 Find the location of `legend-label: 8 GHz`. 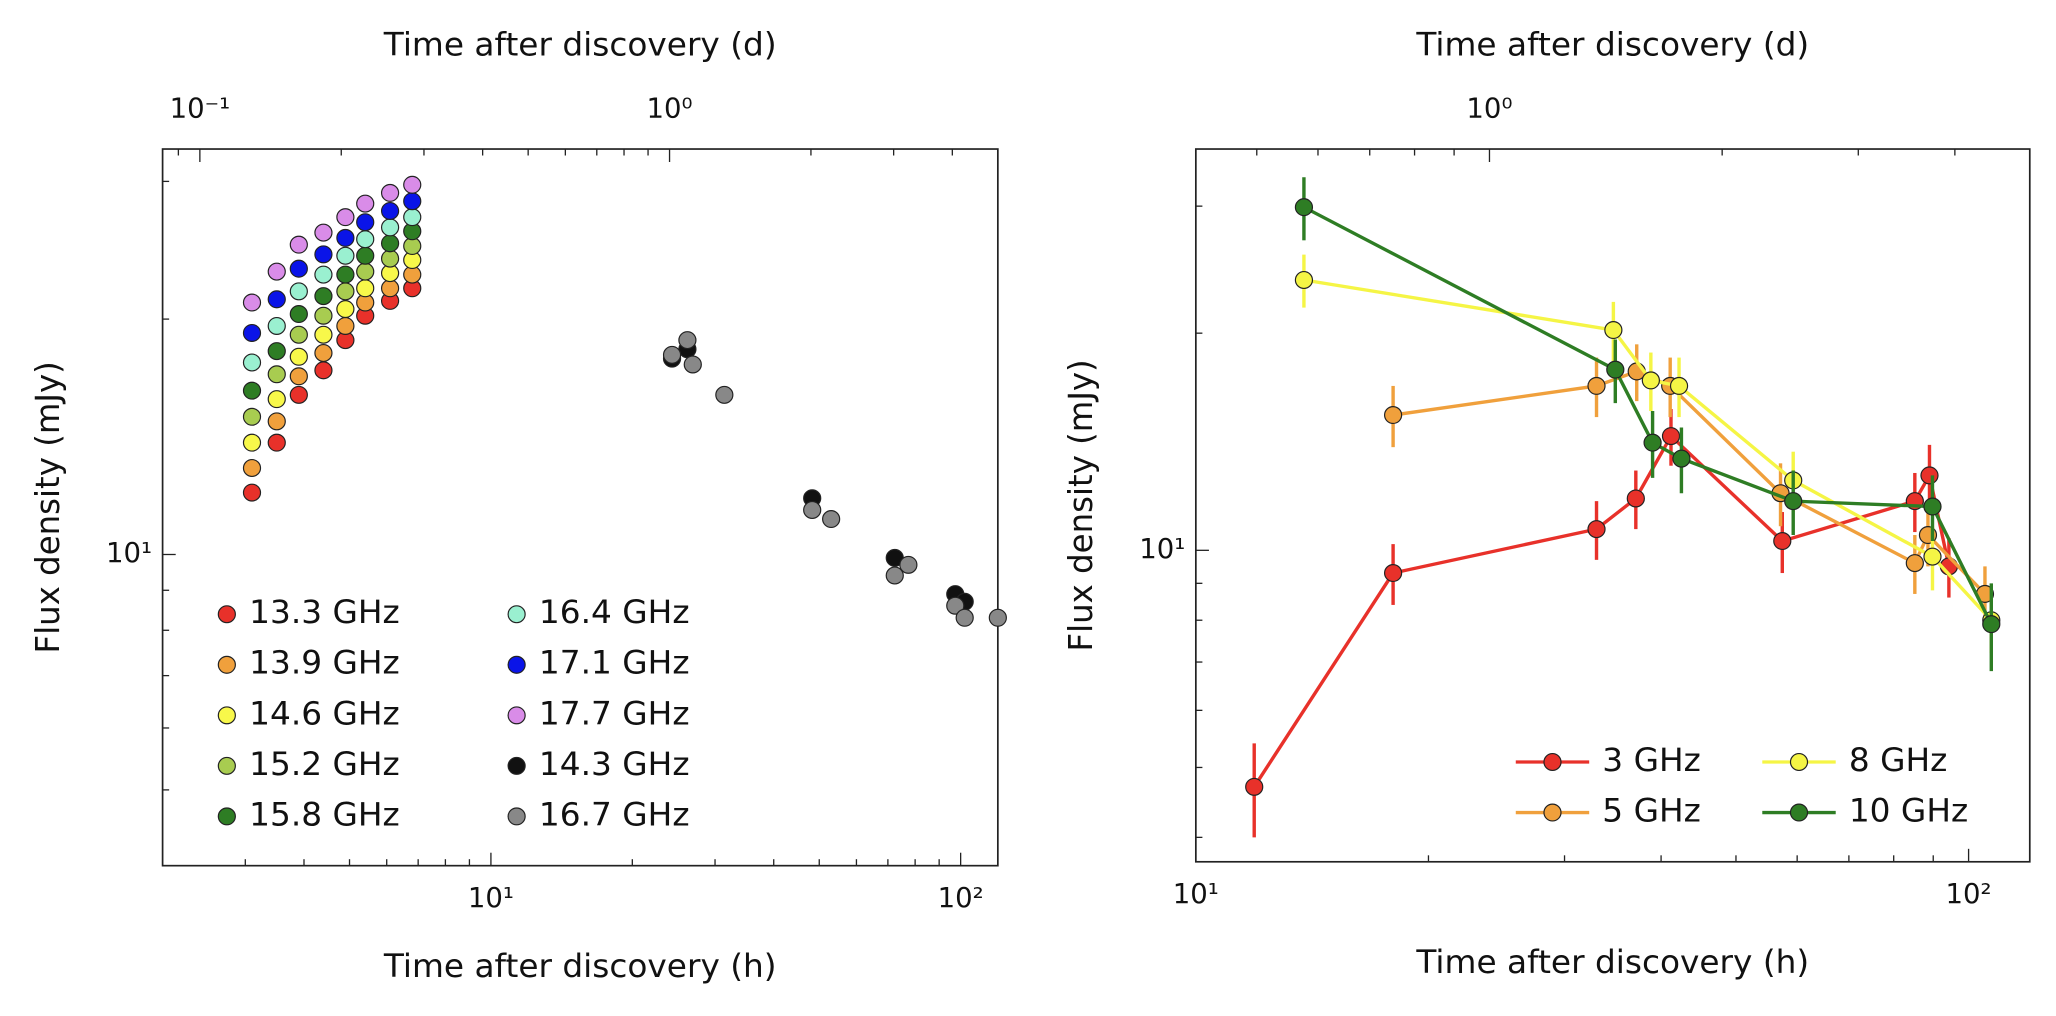

legend-label: 8 GHz is located at coordinates (1898, 760).